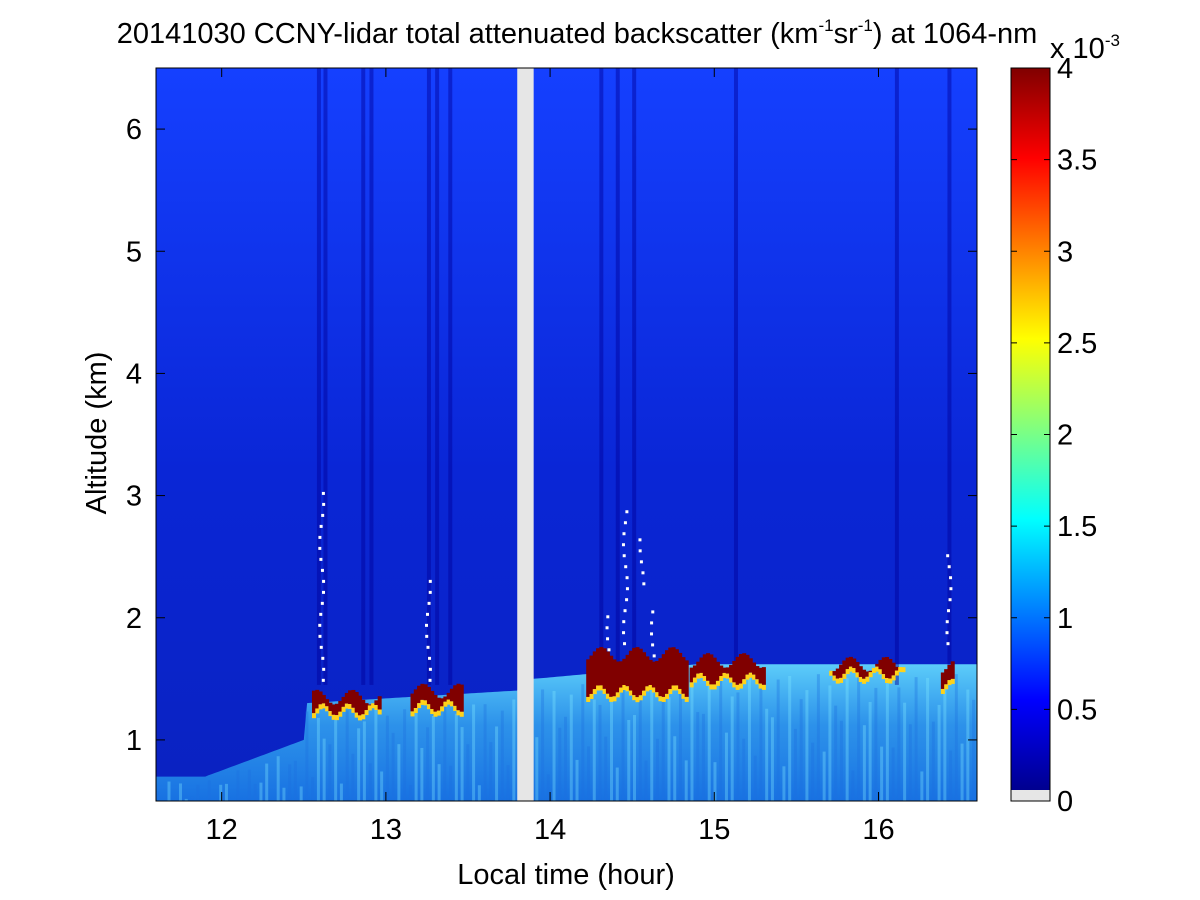 This screenshot has height=900, width=1200. What do you see at coordinates (134, 497) in the screenshot?
I see `y-tick-label: 3` at bounding box center [134, 497].